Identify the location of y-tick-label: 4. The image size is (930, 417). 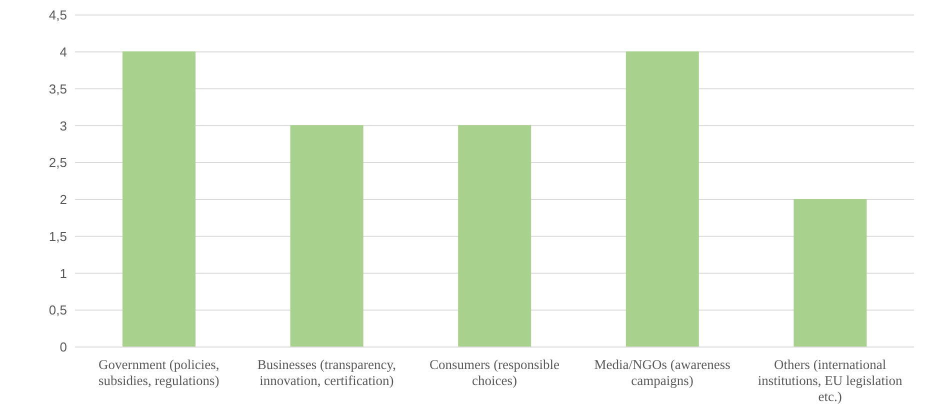
(63, 52).